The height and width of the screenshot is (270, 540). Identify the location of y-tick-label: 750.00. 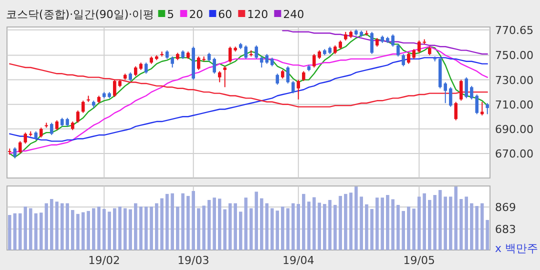
(514, 55).